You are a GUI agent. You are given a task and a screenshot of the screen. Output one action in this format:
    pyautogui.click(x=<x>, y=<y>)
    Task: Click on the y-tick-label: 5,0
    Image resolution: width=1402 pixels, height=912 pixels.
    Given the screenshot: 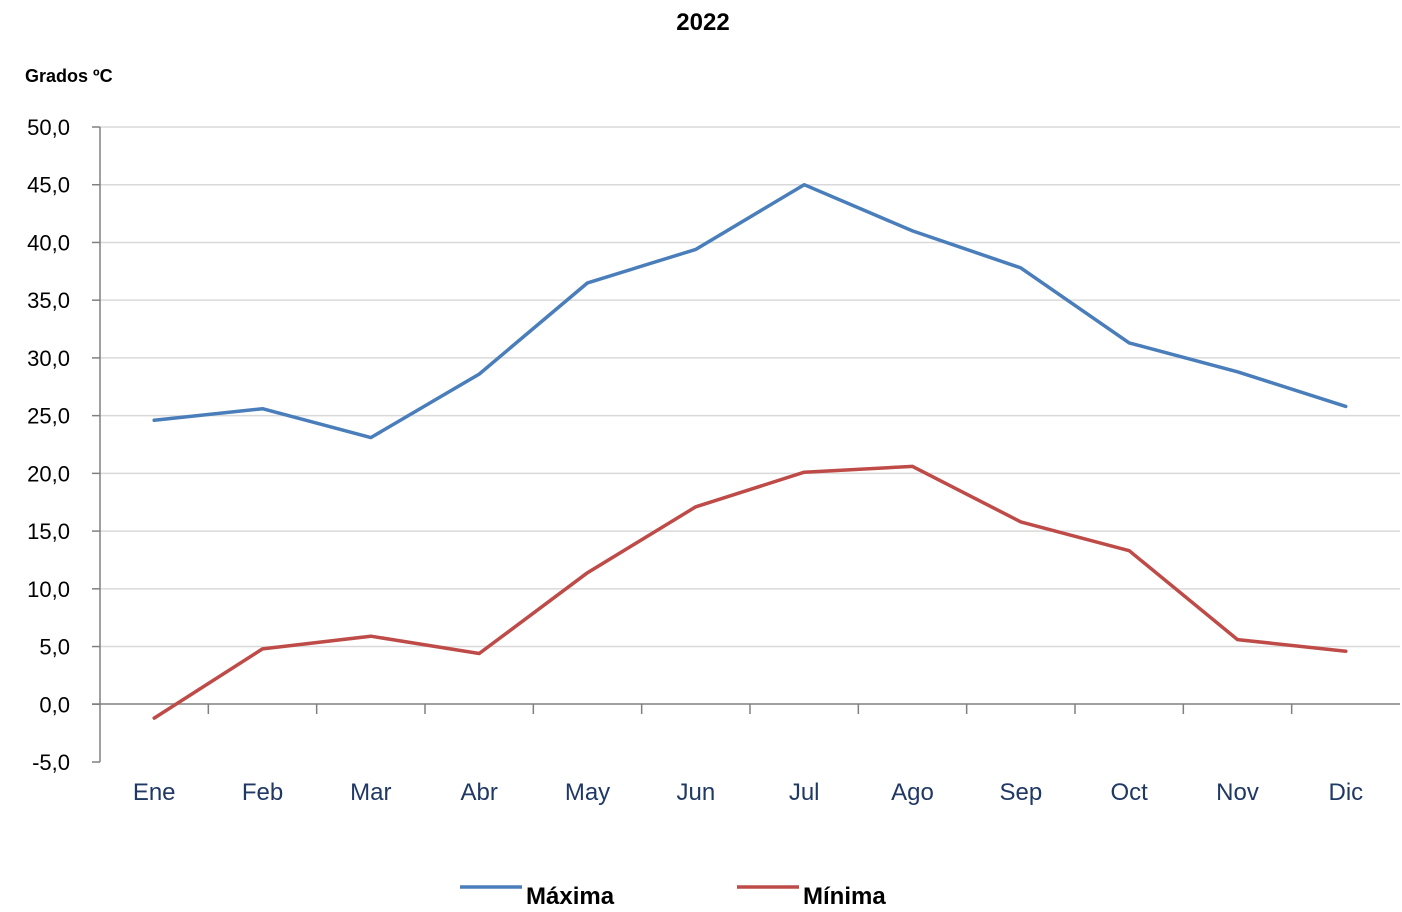 What is the action you would take?
    pyautogui.click(x=54, y=647)
    